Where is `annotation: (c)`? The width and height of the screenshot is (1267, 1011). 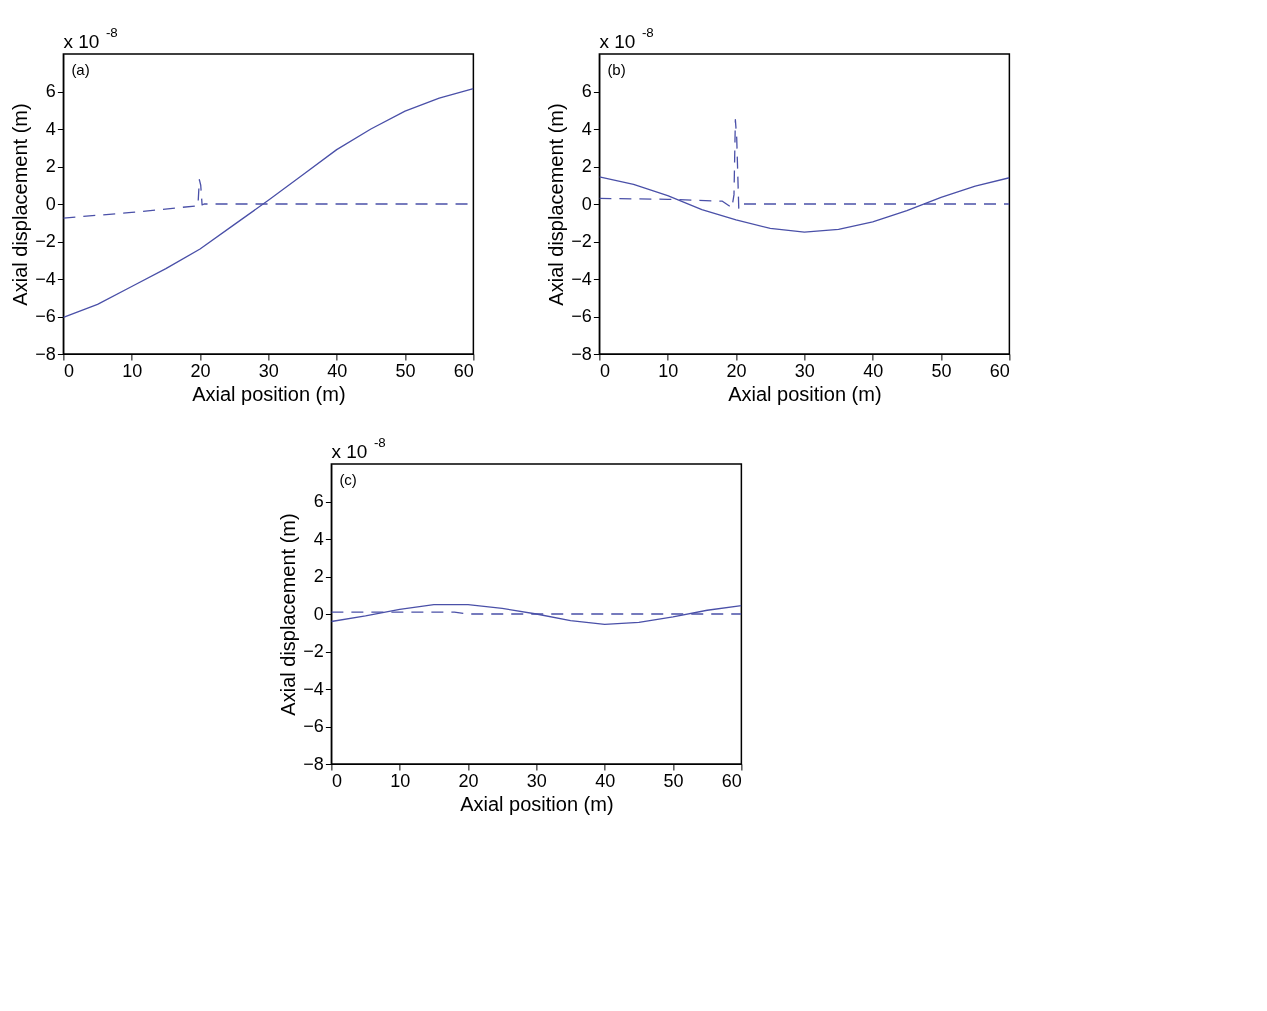 annotation: (c) is located at coordinates (348, 479).